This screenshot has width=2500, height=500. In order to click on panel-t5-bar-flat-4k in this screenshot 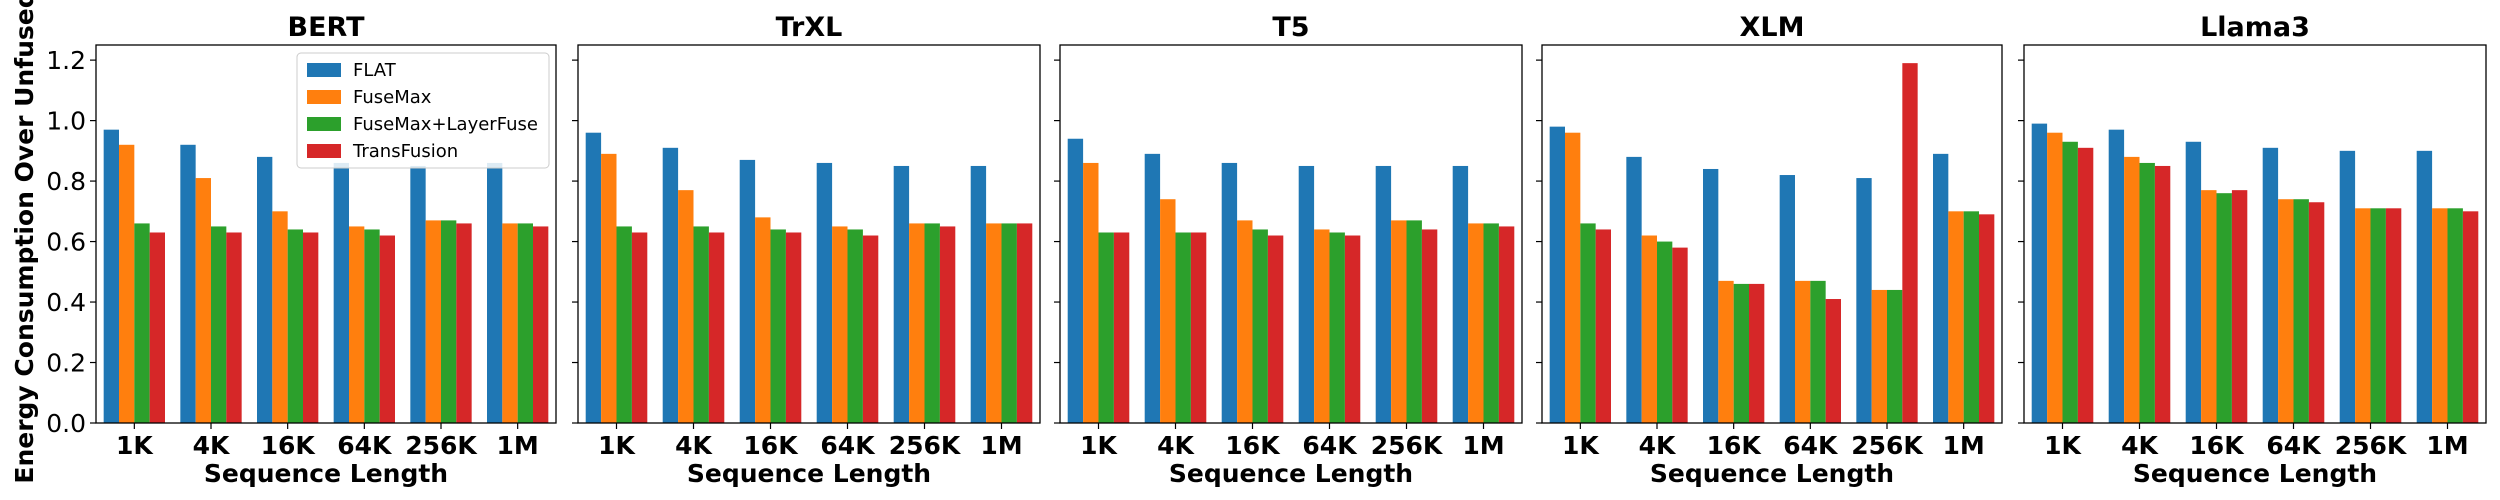, I will do `click(1152, 288)`.